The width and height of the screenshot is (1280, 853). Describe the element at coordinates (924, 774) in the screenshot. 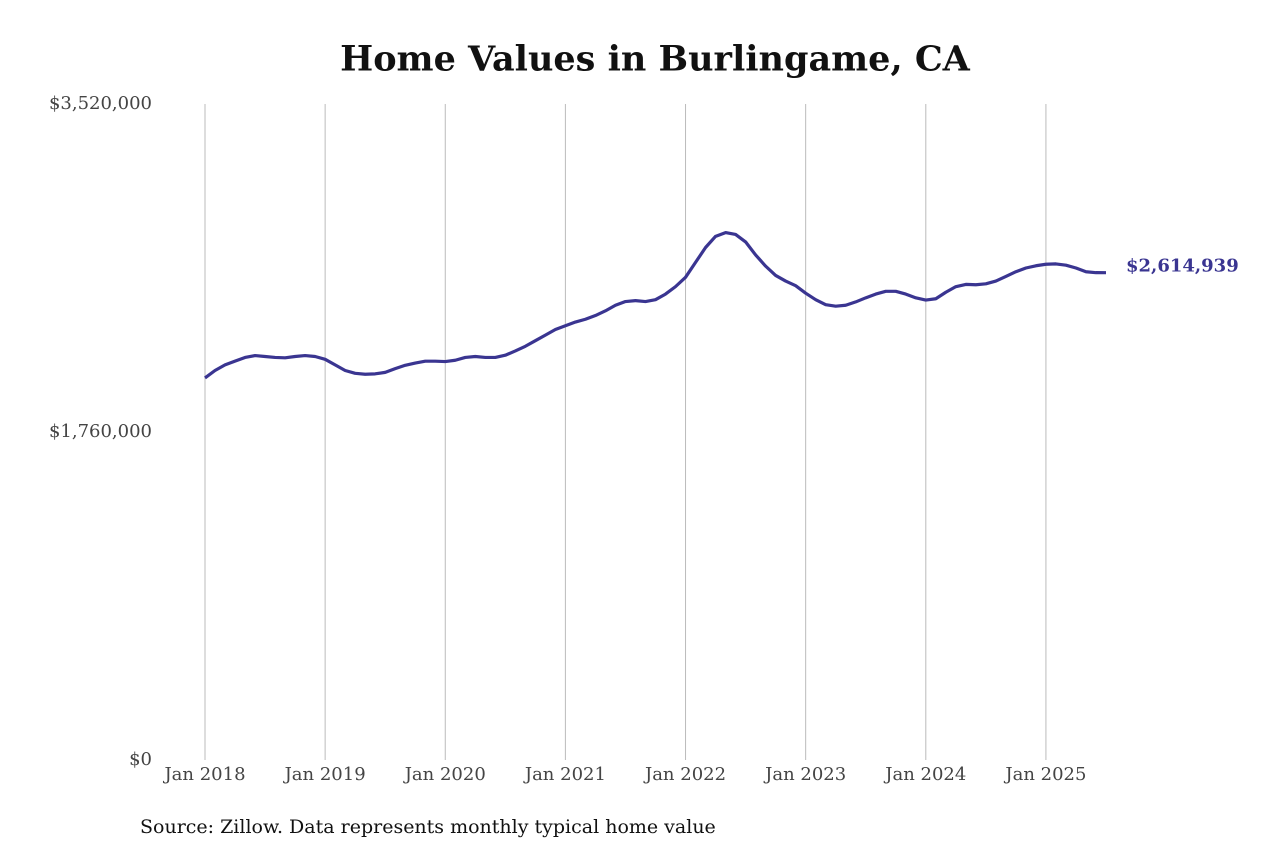

I see `x-tick-label: Jan 2024` at that location.